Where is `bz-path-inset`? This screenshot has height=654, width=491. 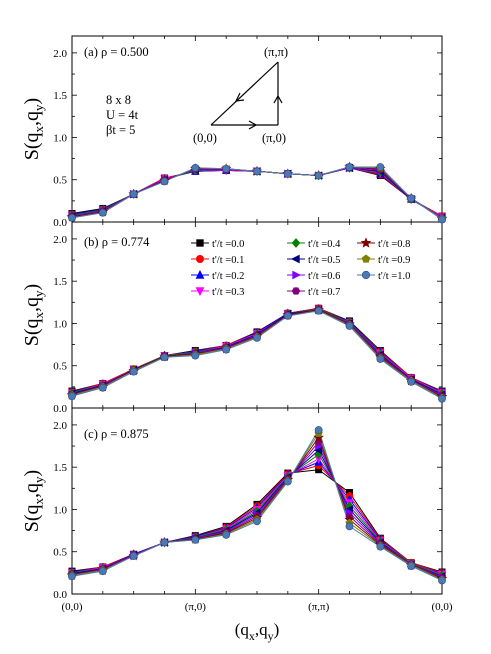
bz-path-inset is located at coordinates (246, 95).